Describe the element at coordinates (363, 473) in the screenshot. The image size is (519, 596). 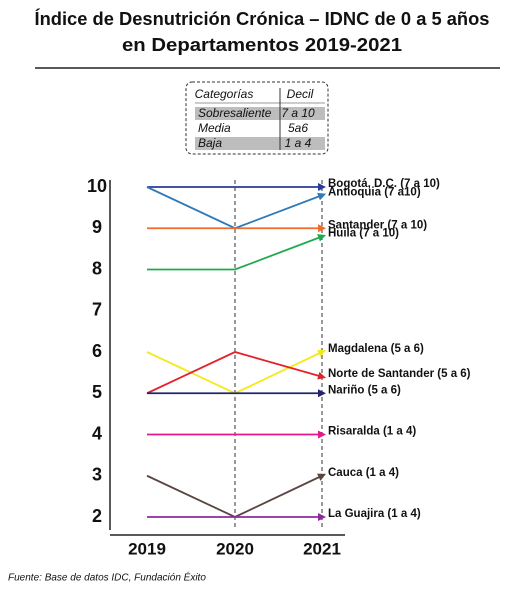
I see `series-label: Cauca (1 a 4)` at that location.